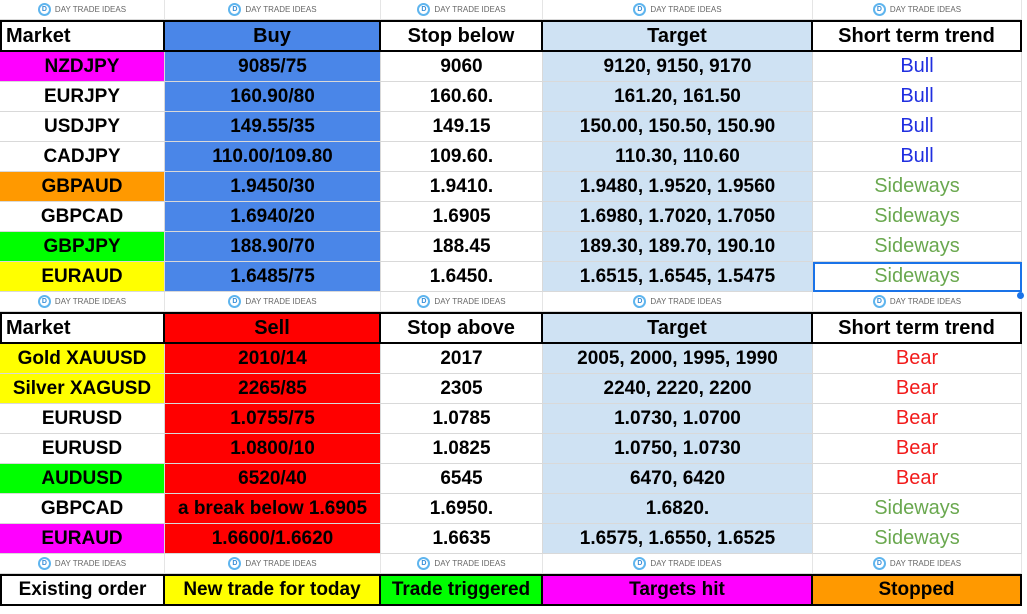 Image resolution: width=1027 pixels, height=614 pixels. I want to click on stop-cell: 9060, so click(462, 67).